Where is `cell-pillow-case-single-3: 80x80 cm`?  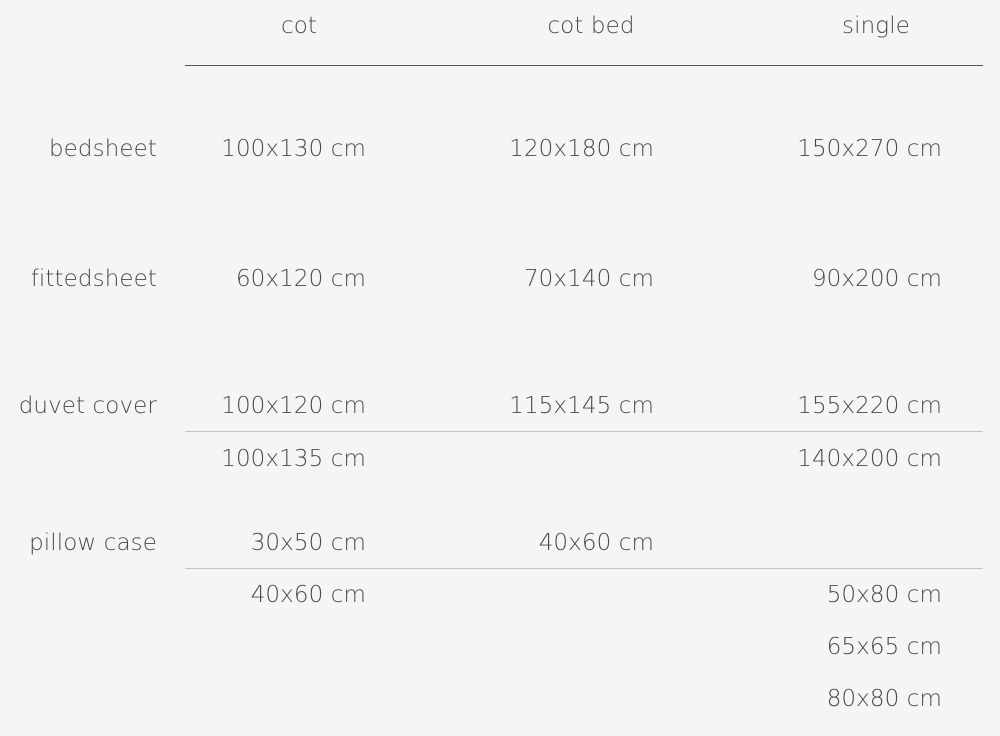
cell-pillow-case-single-3: 80x80 cm is located at coordinates (884, 699).